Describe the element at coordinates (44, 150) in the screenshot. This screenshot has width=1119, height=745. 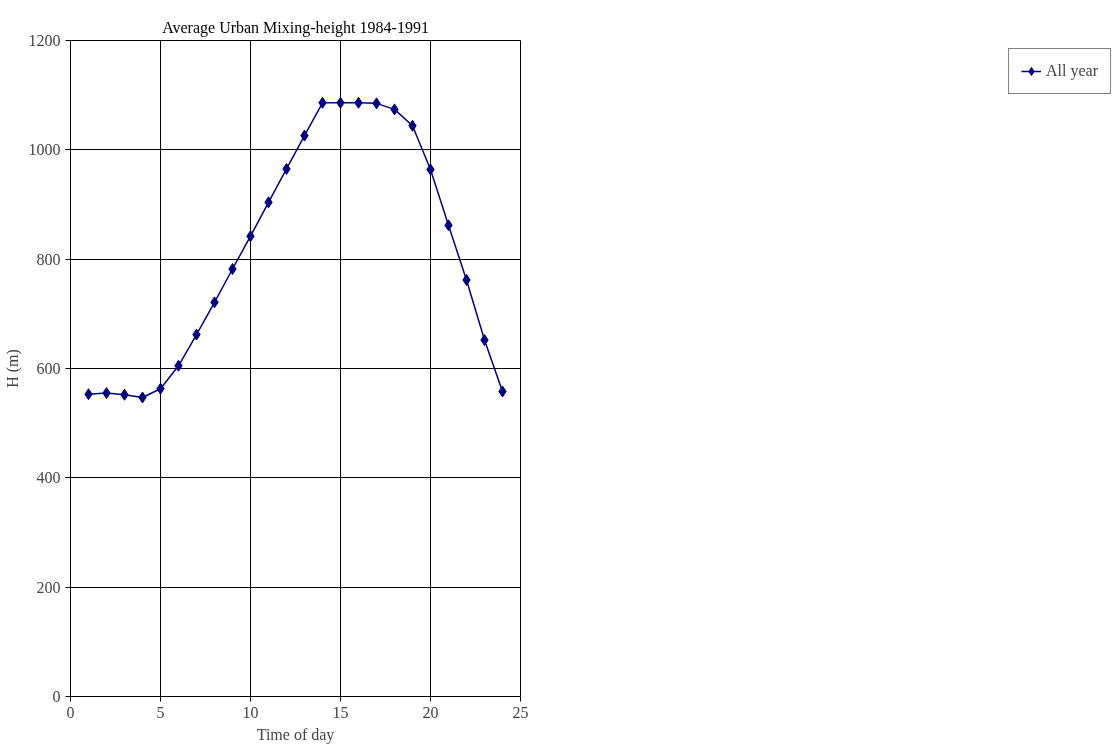
I see `y-tick-label: 1000` at that location.